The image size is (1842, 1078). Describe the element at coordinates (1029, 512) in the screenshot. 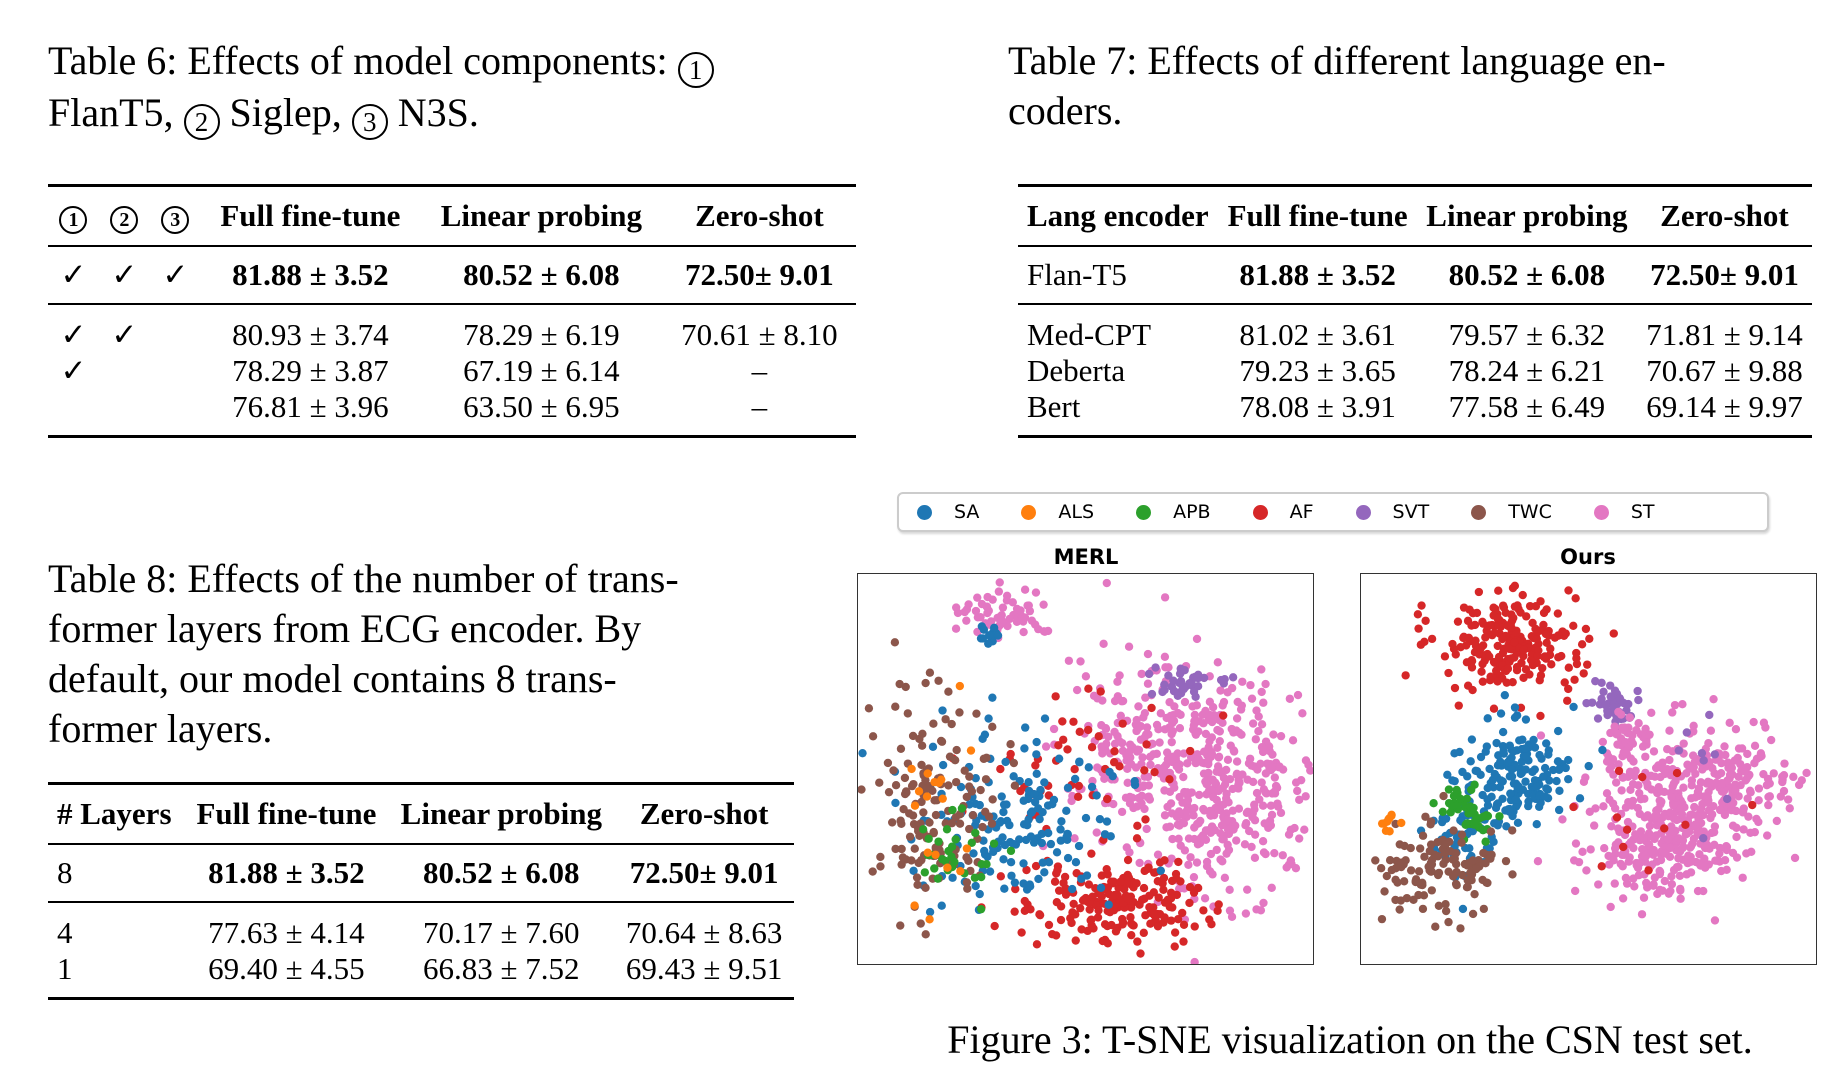

I see `legend-dot-icon` at that location.